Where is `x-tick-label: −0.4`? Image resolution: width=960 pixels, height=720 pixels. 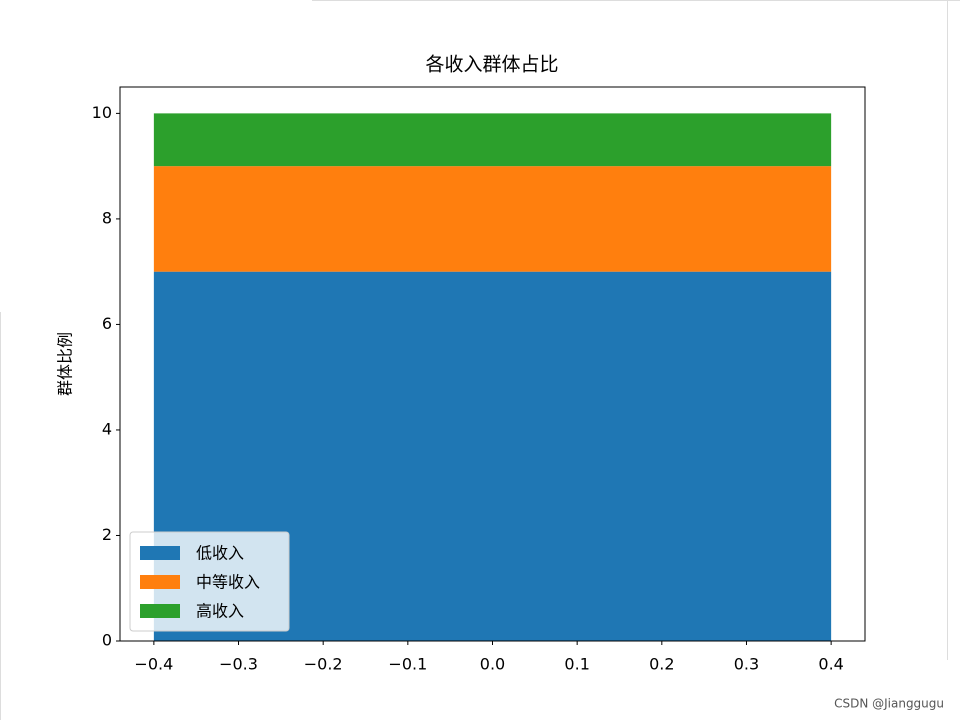 x-tick-label: −0.4 is located at coordinates (153, 664).